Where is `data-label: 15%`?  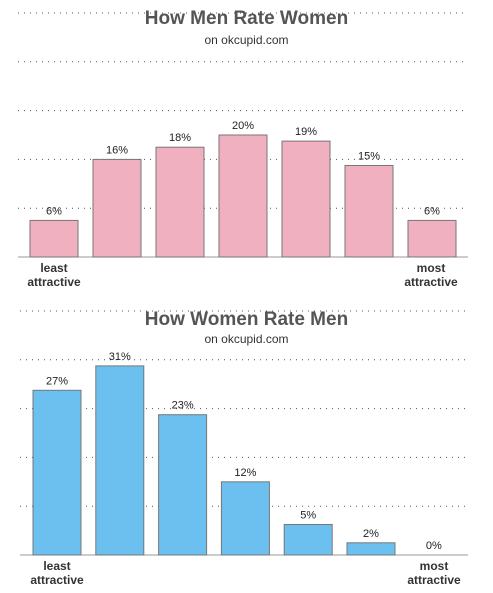 data-label: 15% is located at coordinates (369, 157).